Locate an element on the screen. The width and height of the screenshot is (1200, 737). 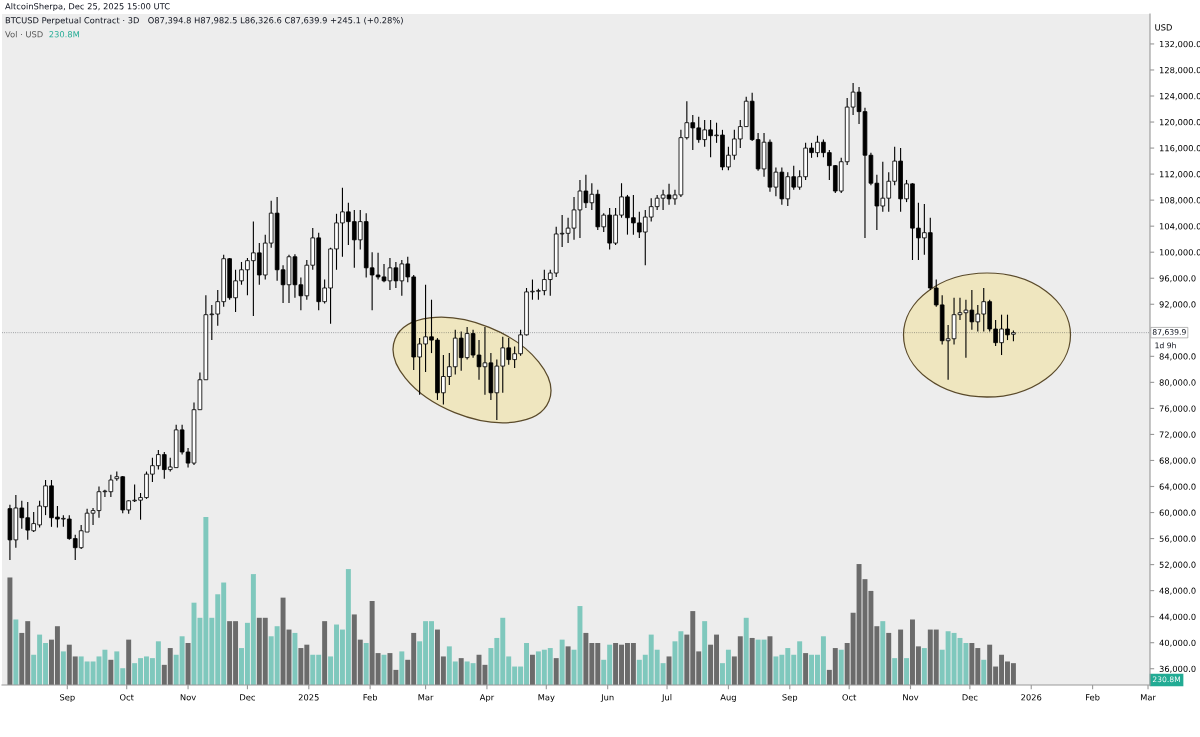
x-tick-label: 2026 is located at coordinates (1031, 697).